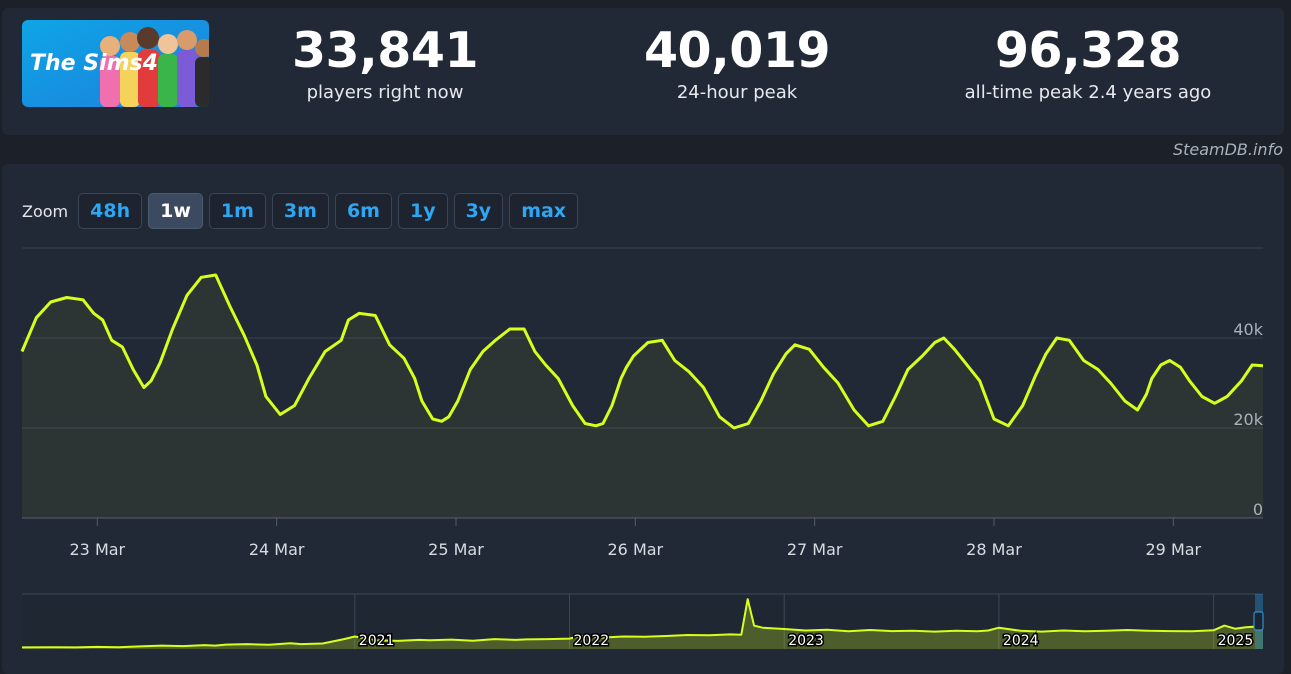 The height and width of the screenshot is (674, 1291). I want to click on stat-value: 33,841, so click(385, 50).